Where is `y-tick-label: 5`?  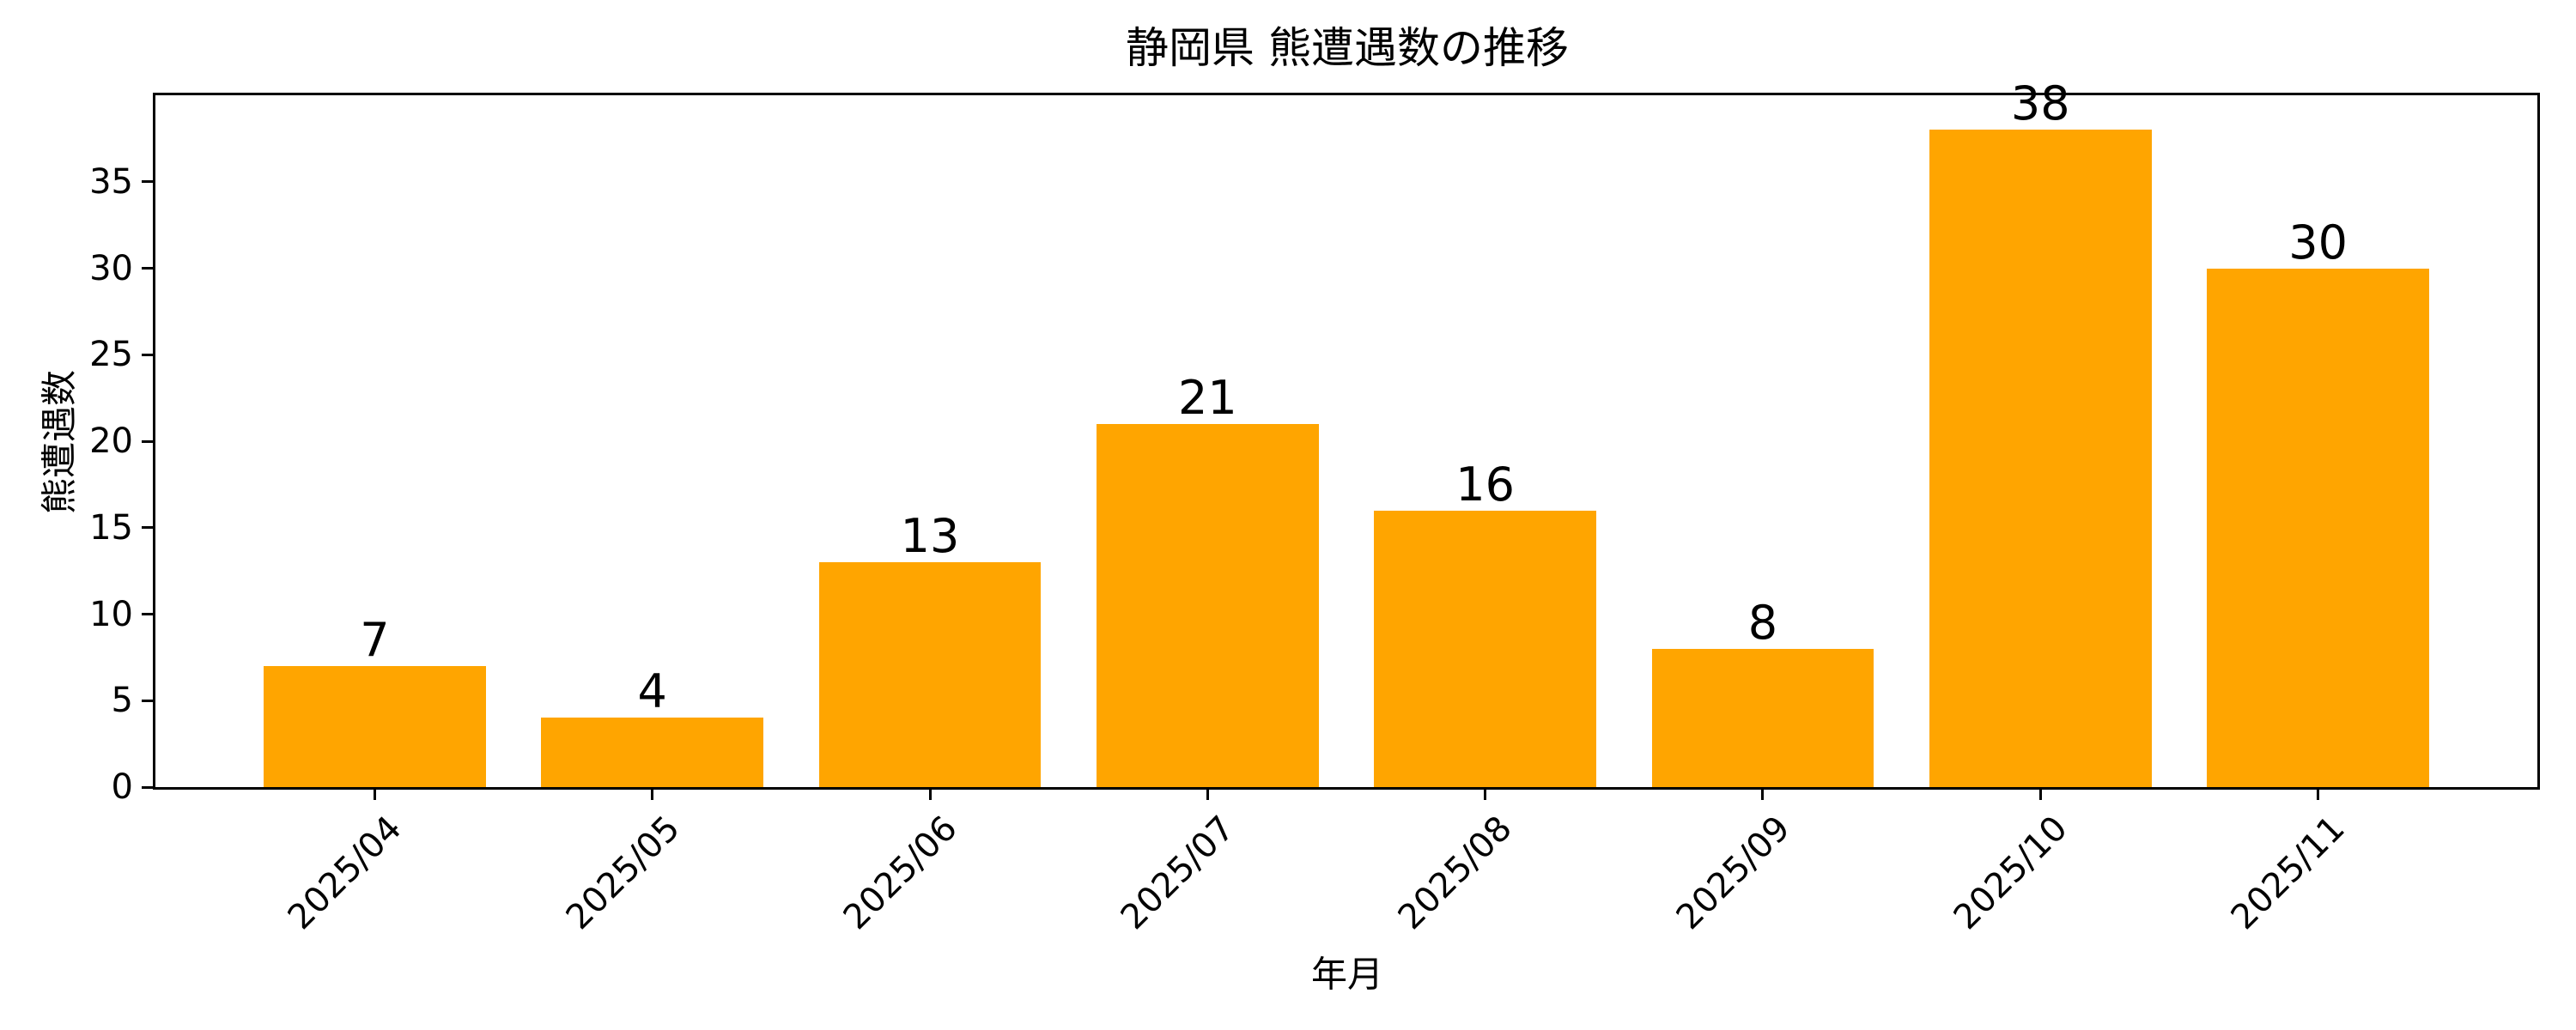 y-tick-label: 5 is located at coordinates (122, 701).